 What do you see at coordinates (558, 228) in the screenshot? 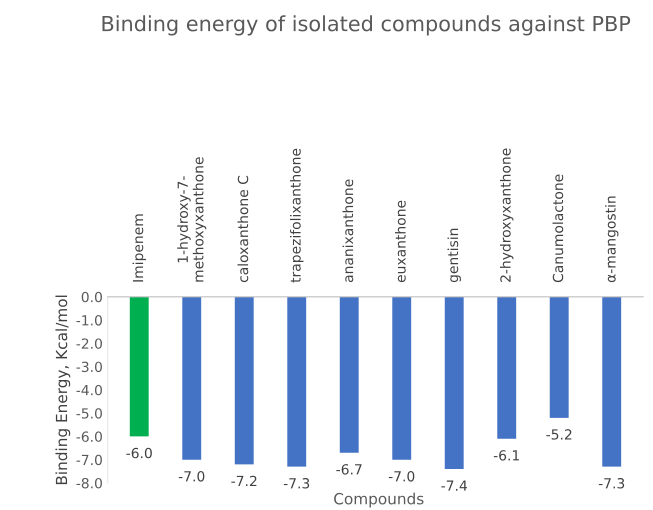
I see `x-tick-label: Canumolactone` at bounding box center [558, 228].